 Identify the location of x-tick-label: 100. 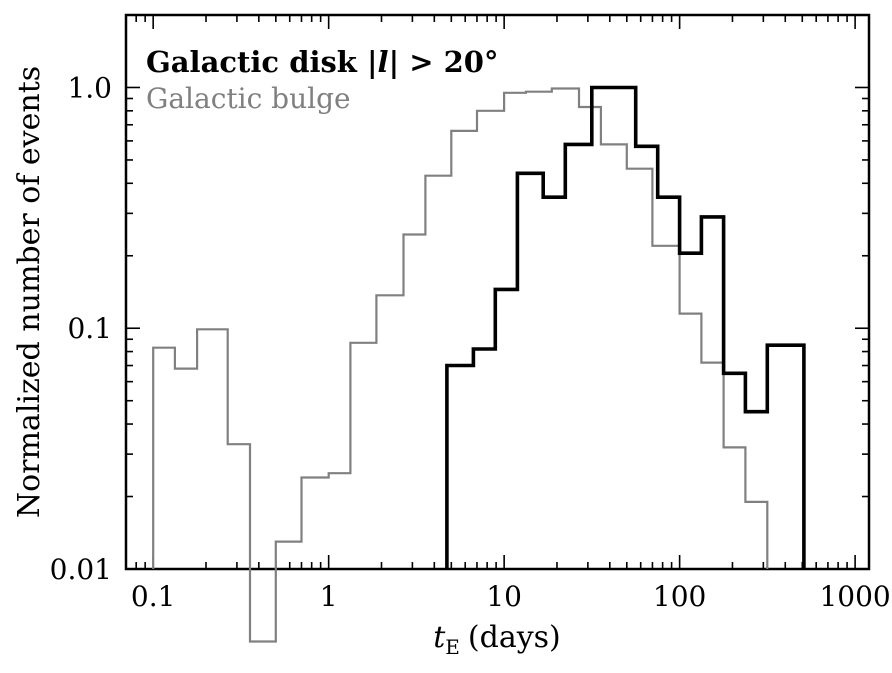
(679, 596).